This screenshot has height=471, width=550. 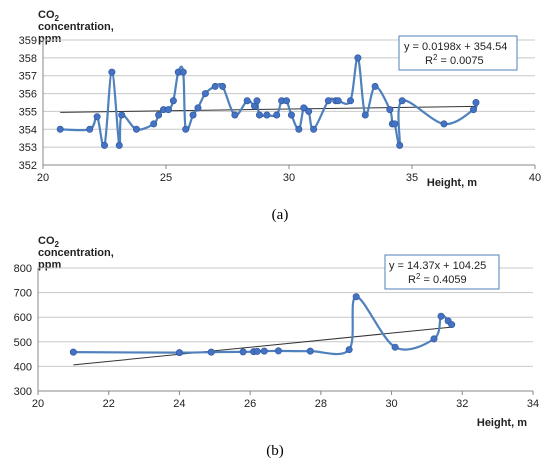 I want to click on chart-b-ylabel-line2: concentration,, so click(x=76, y=253).